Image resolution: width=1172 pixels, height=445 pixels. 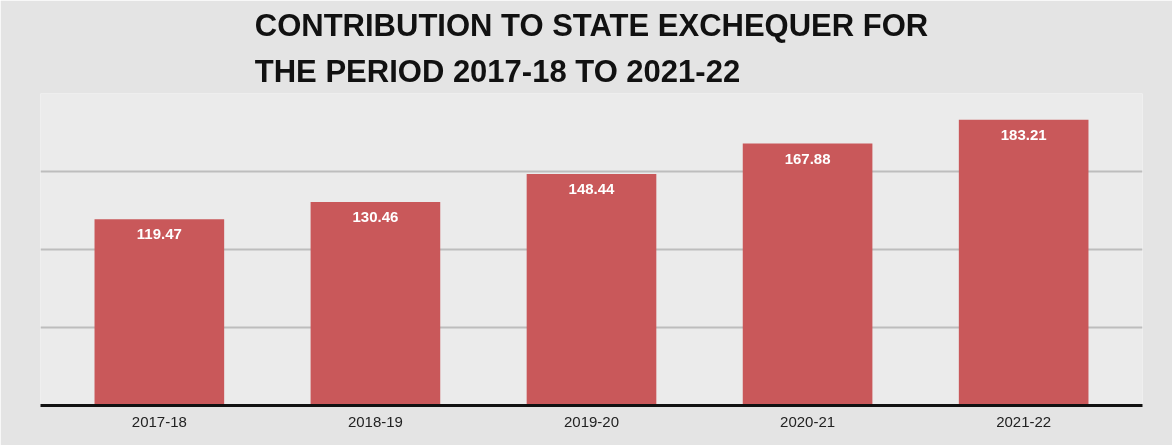 I want to click on data-label: 130.46, so click(x=375, y=216).